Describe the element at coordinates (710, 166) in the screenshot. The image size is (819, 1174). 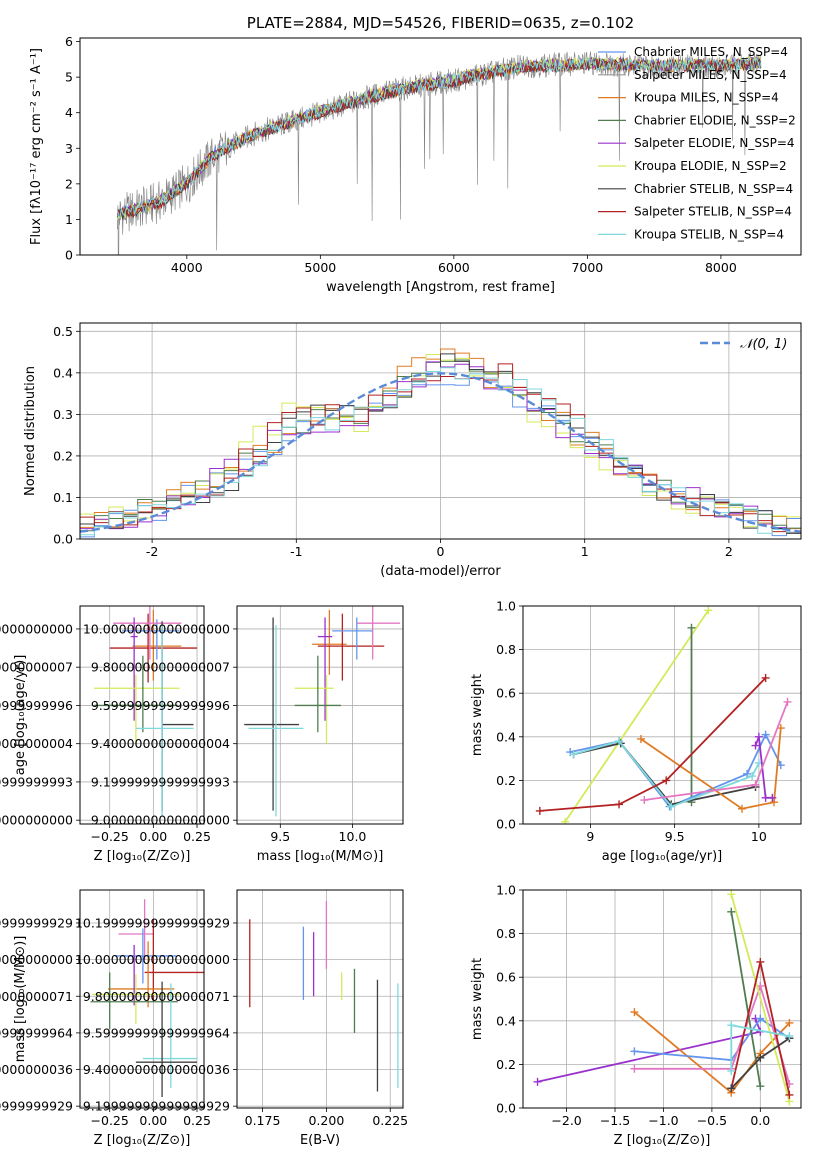
I see `legend-entry: Kroupa ELODIE, N_SSP=2` at that location.